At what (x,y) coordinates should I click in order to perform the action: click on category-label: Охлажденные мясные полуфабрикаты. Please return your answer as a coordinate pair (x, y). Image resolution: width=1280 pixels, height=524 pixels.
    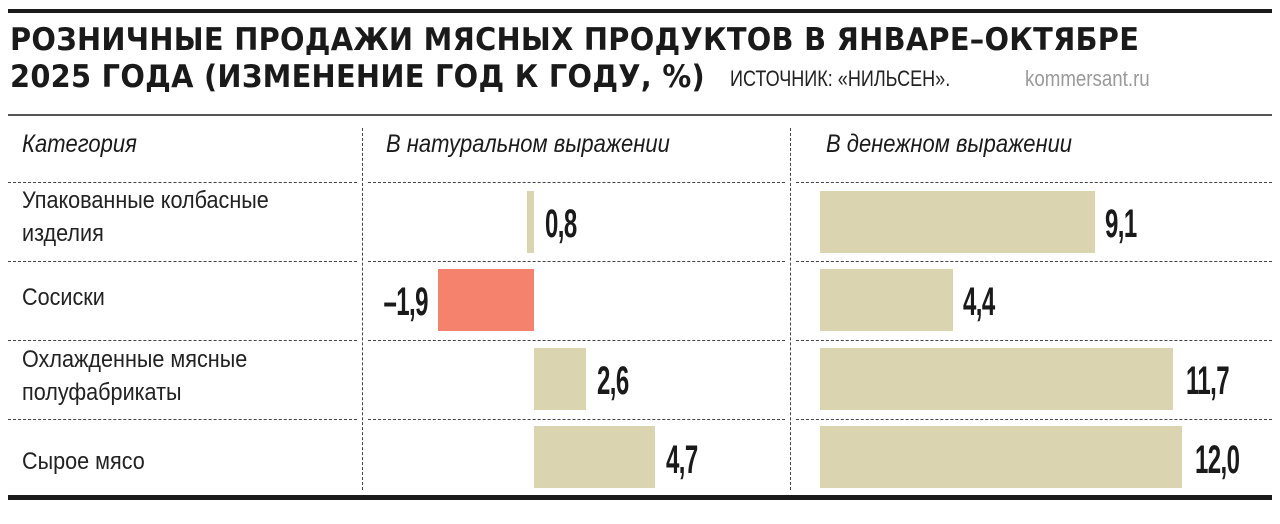
    Looking at the image, I should click on (134, 376).